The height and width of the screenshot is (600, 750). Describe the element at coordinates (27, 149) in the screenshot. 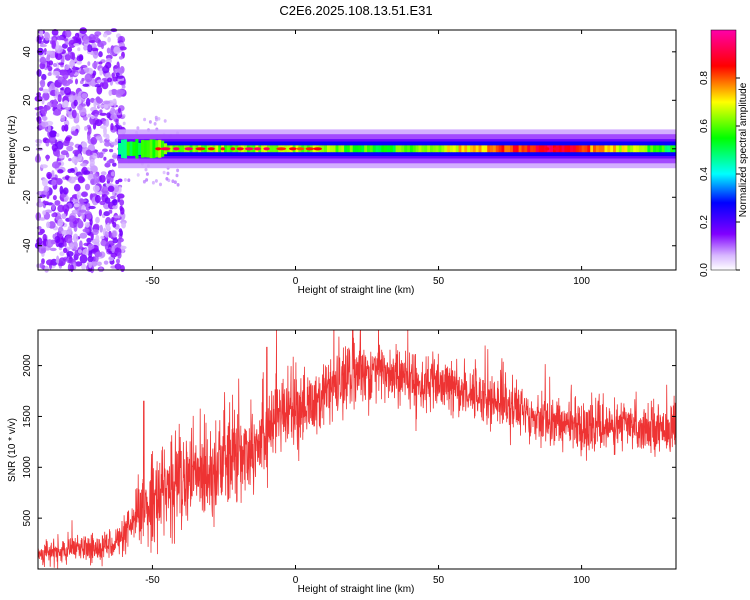

I see `y-tick-label: 0` at that location.